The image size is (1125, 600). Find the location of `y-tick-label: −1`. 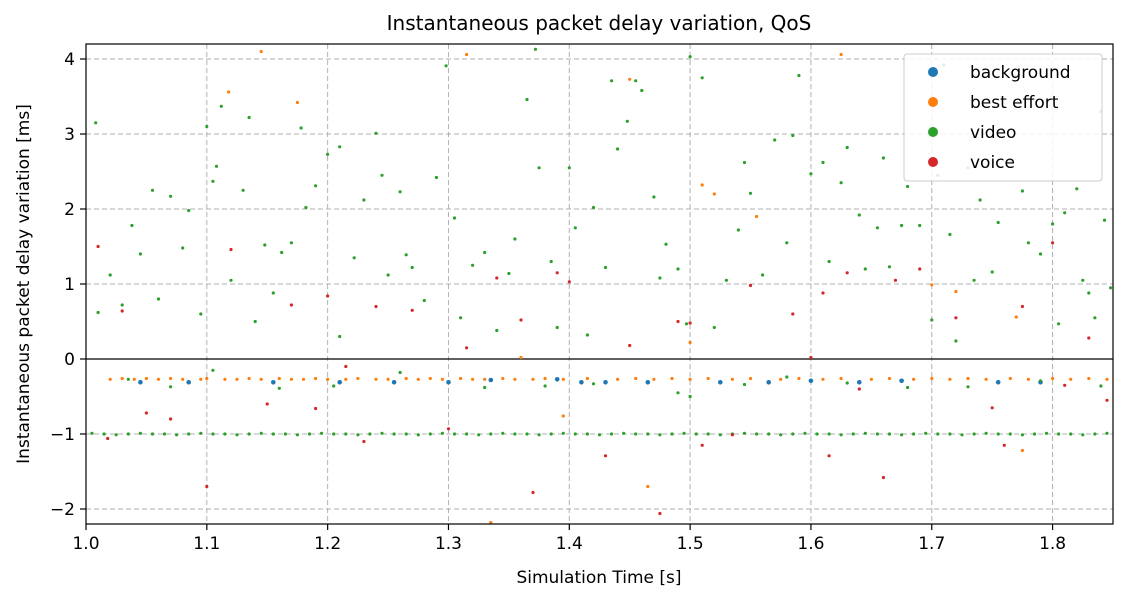

y-tick-label: −1 is located at coordinates (62, 435).